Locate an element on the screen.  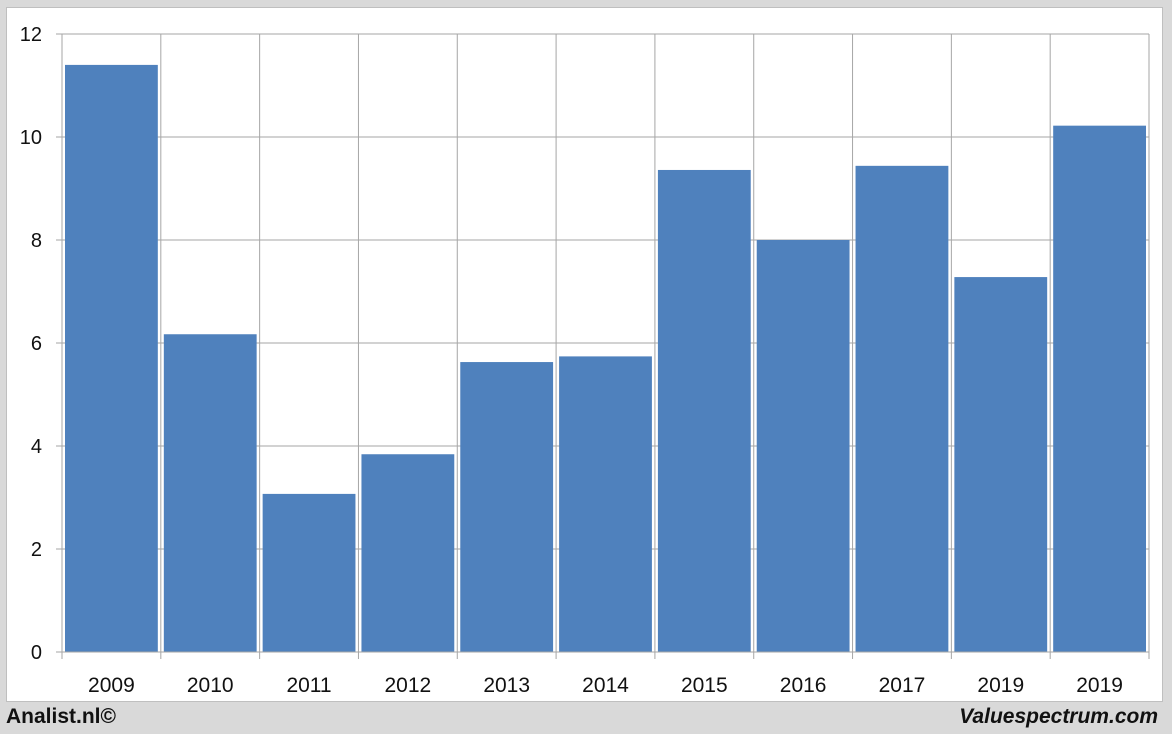
source-credit-left: Analist.nl© is located at coordinates (61, 716).